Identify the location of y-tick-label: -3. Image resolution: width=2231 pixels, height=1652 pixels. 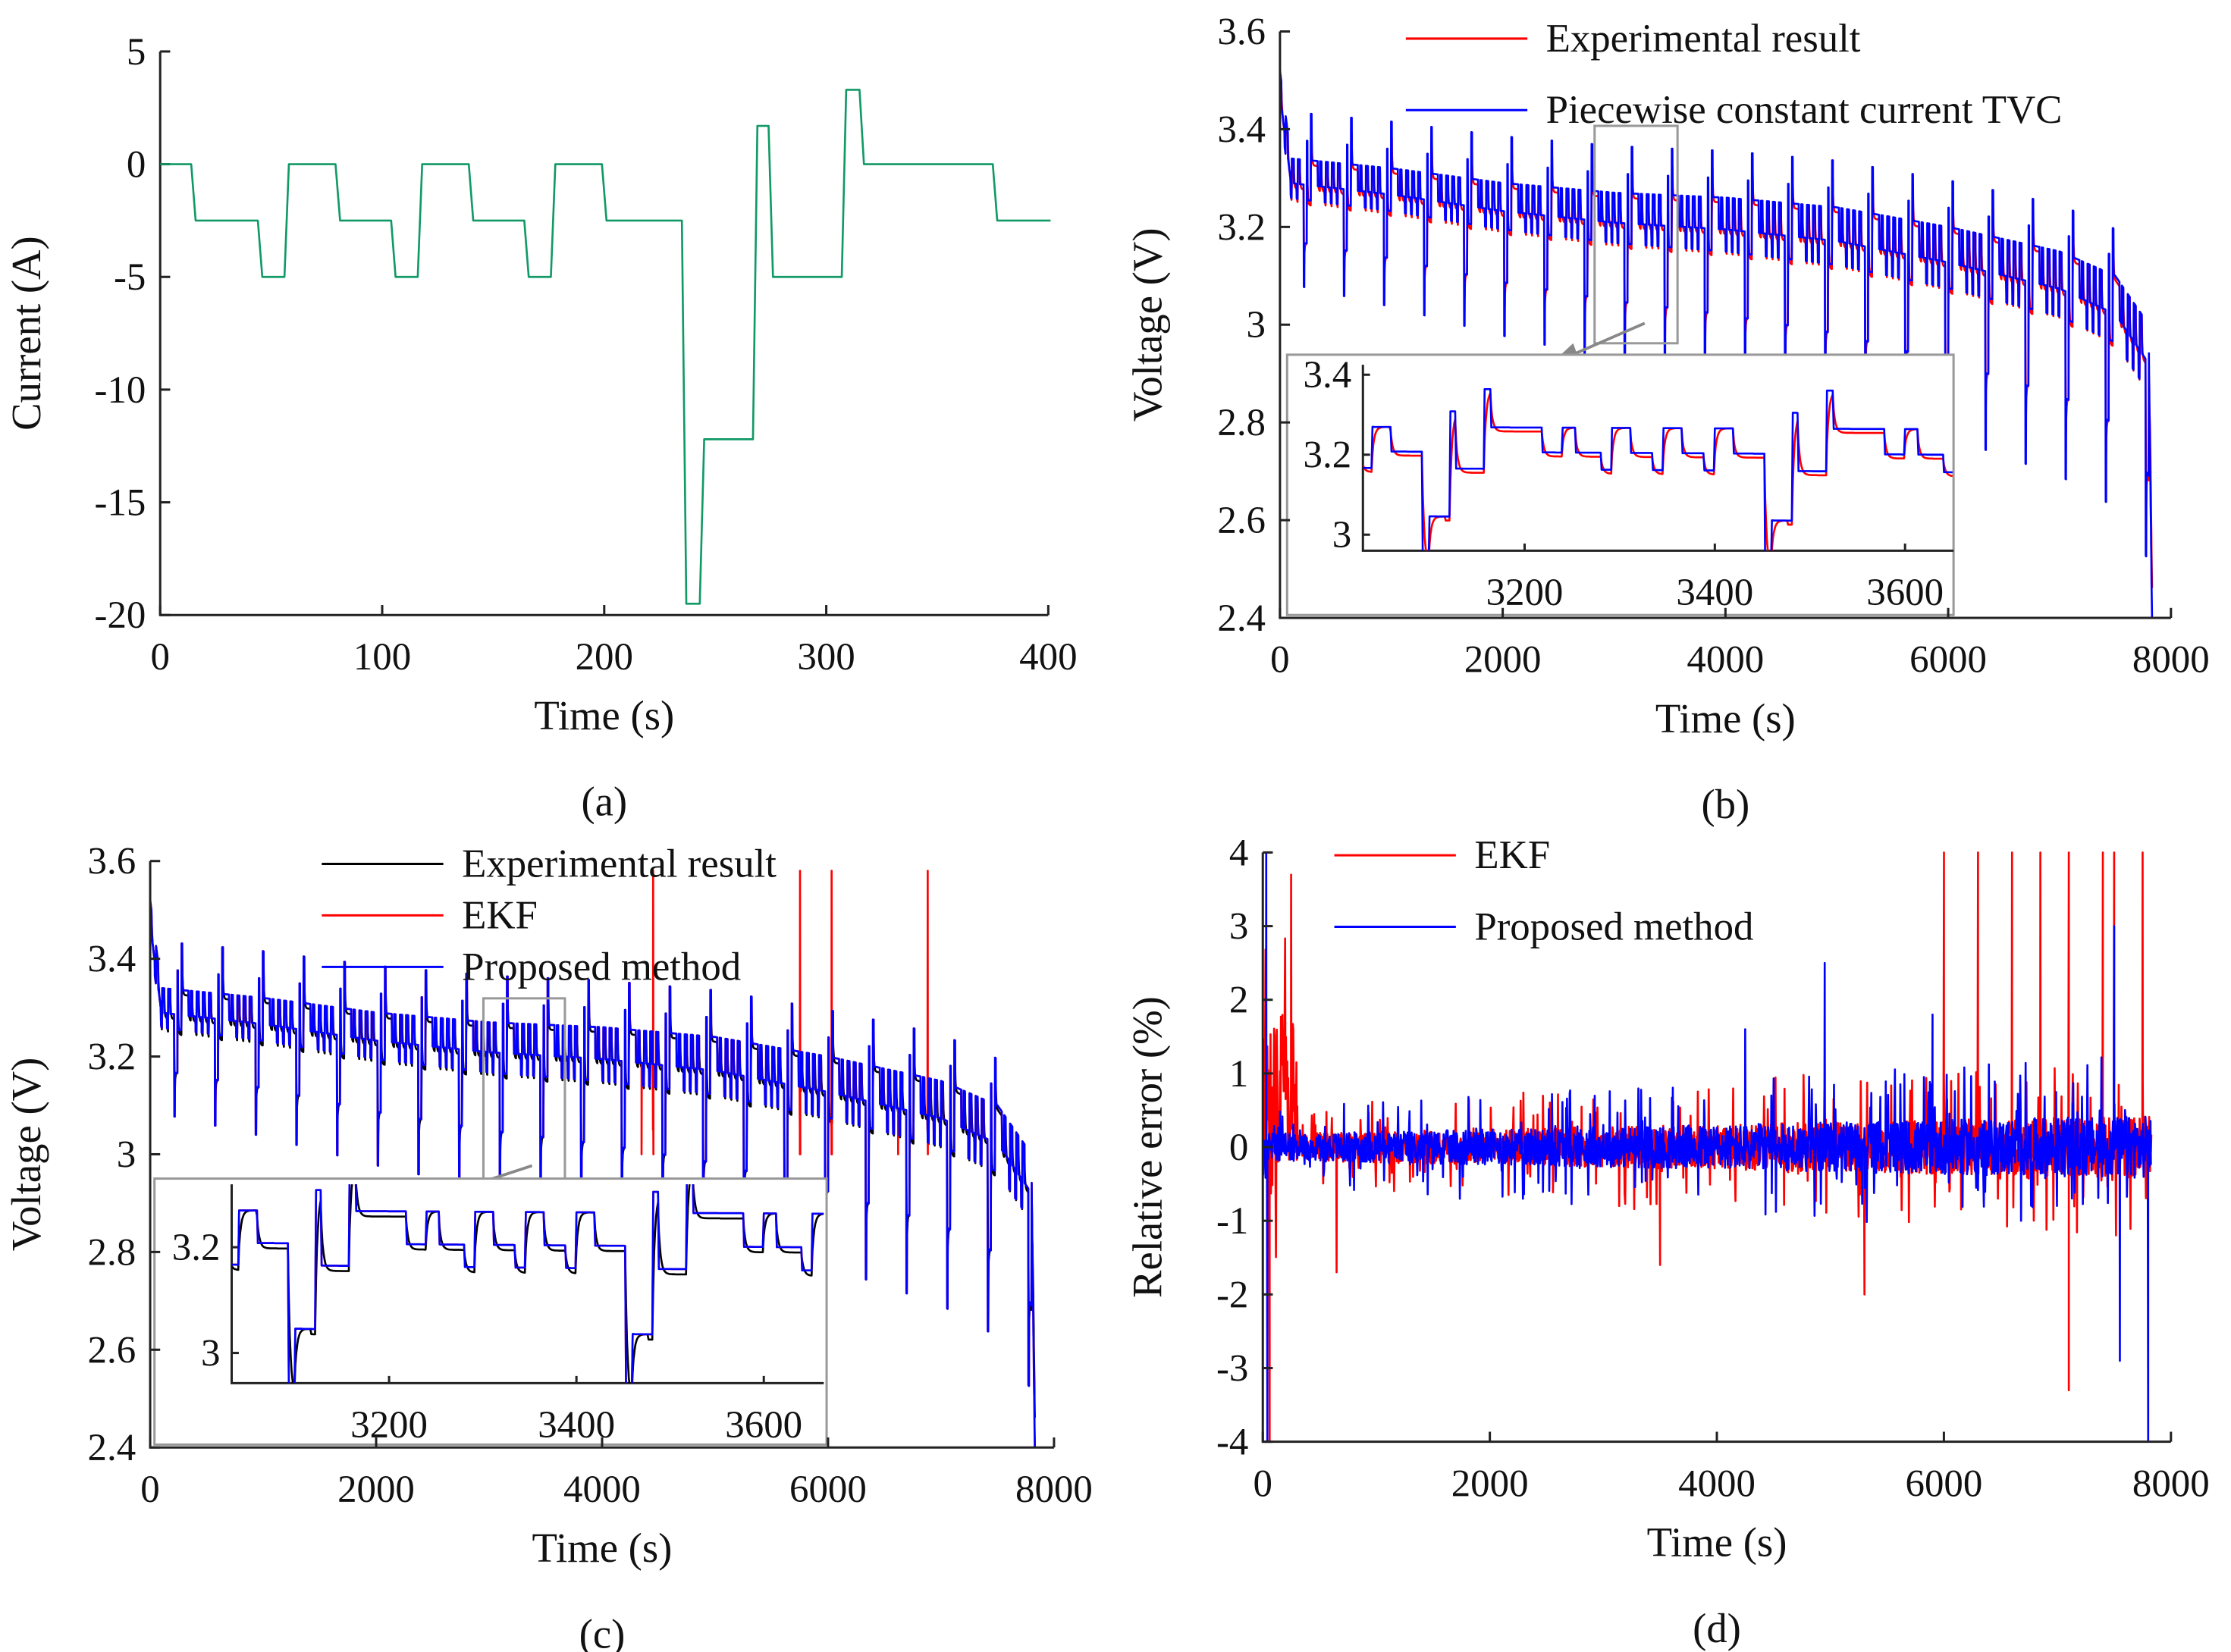
(1232, 1368).